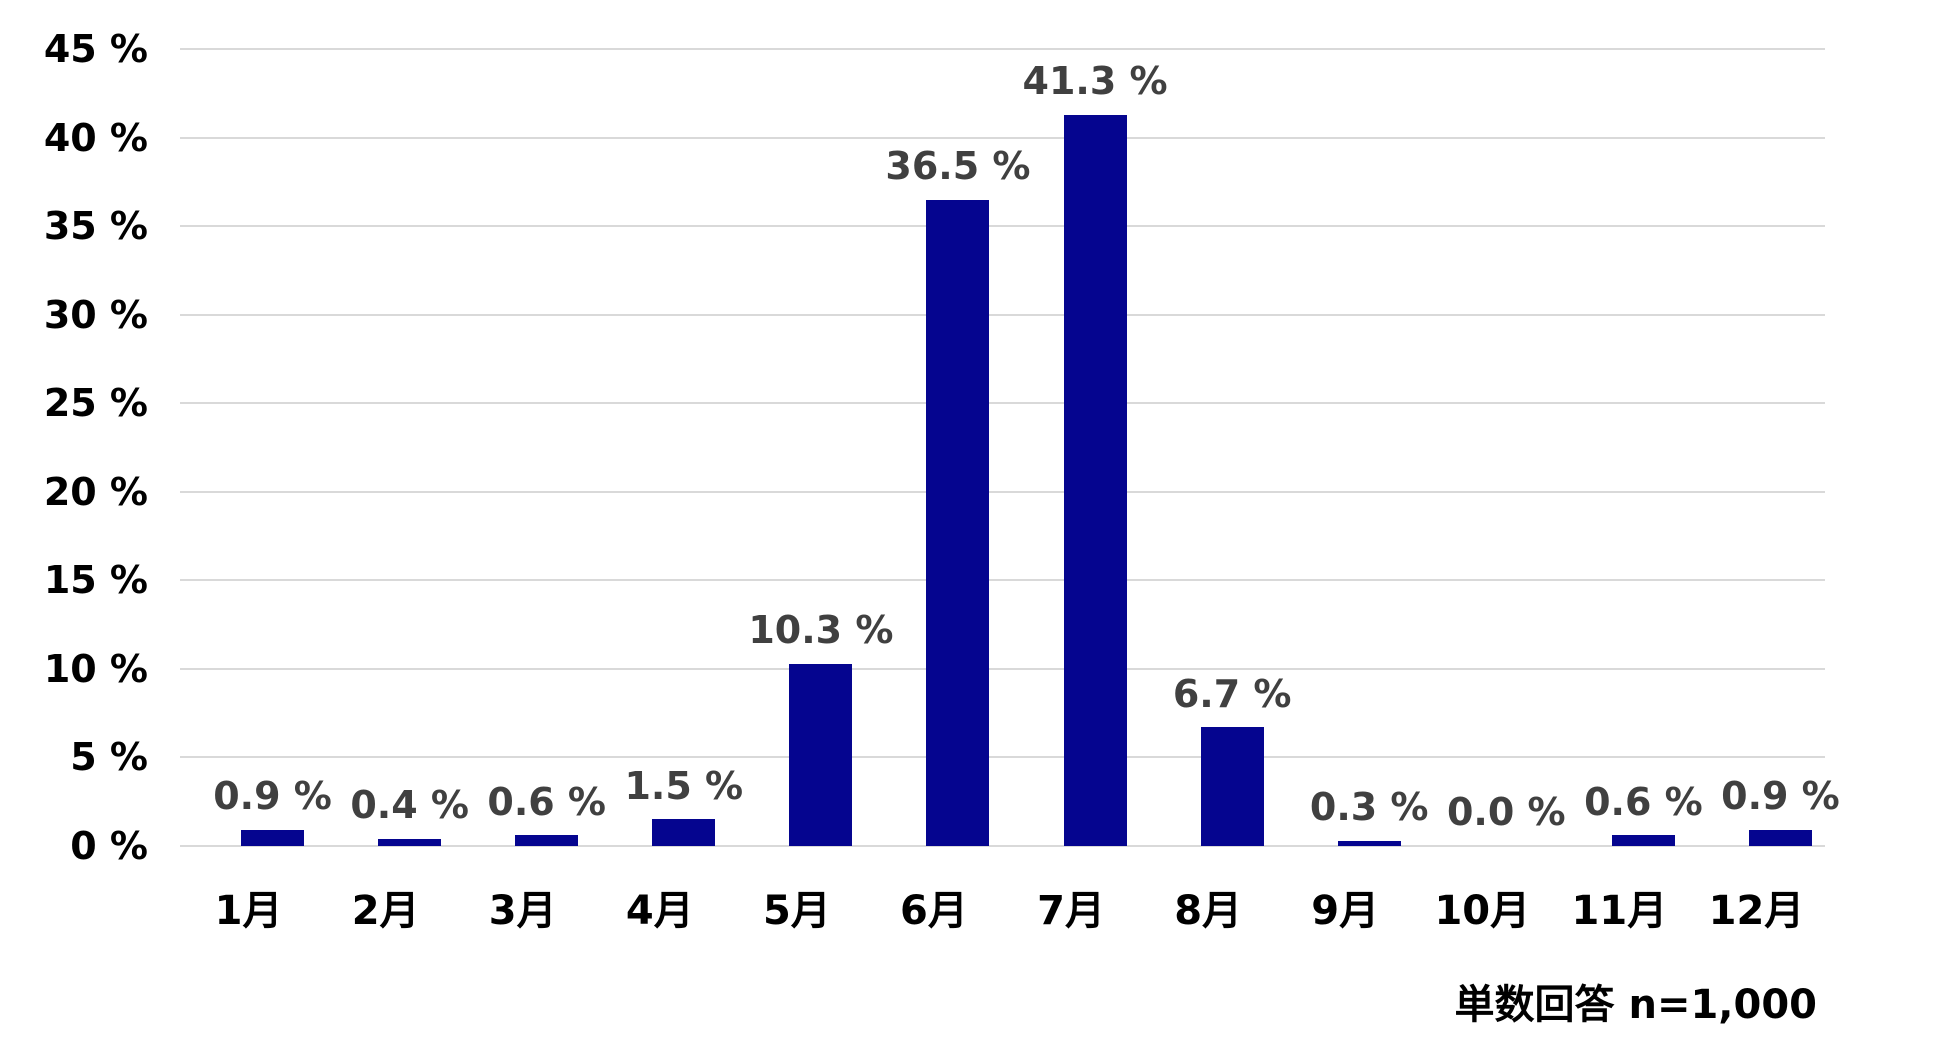 This screenshot has width=1950, height=1044. Describe the element at coordinates (95, 668) in the screenshot. I see `y-tick-label: 10 %` at that location.